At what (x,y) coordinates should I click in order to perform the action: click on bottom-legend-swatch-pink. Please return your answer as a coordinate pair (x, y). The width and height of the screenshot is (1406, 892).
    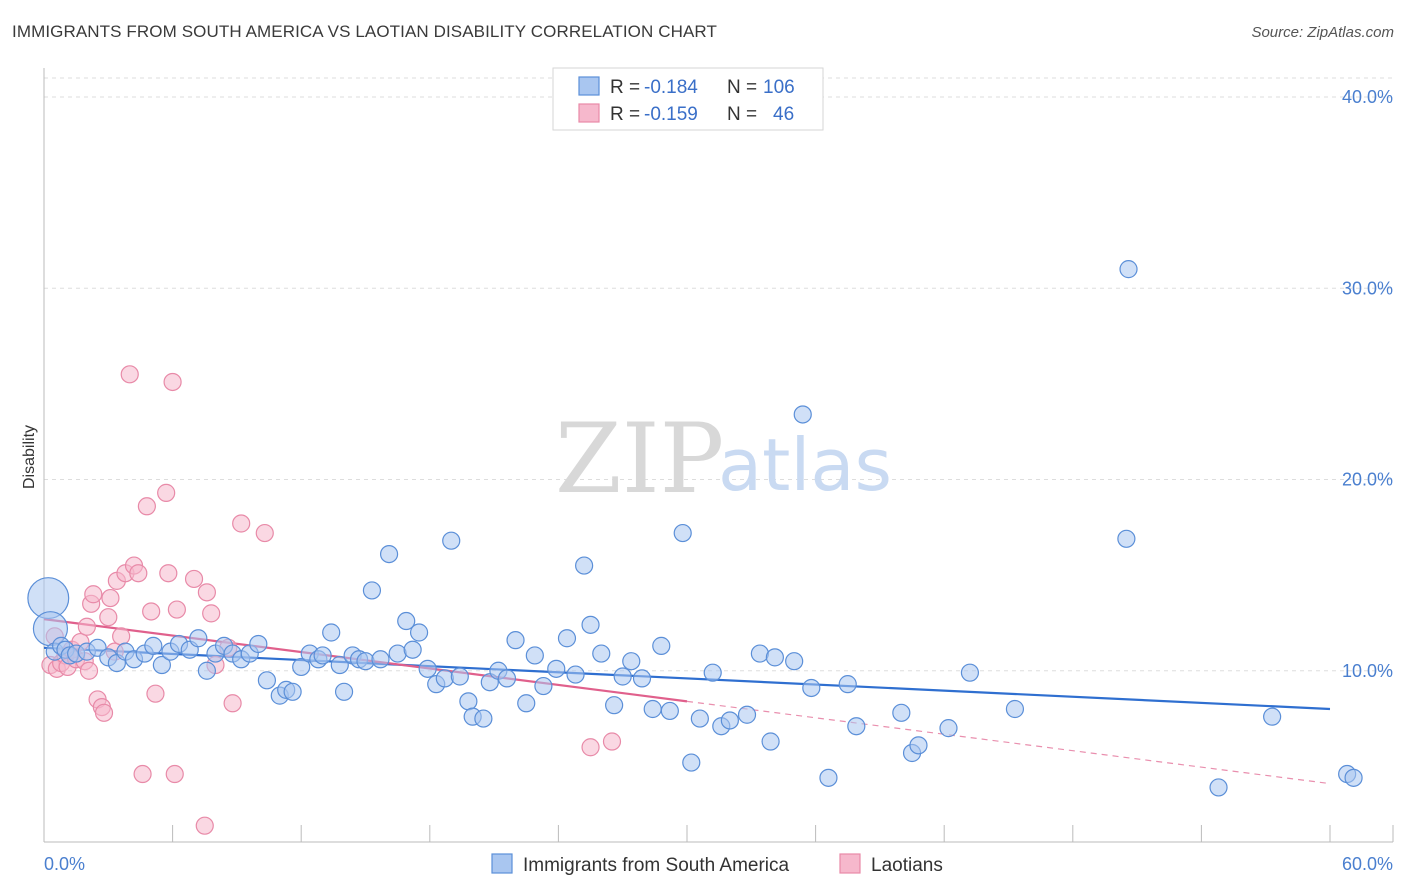
    Looking at the image, I should click on (850, 863).